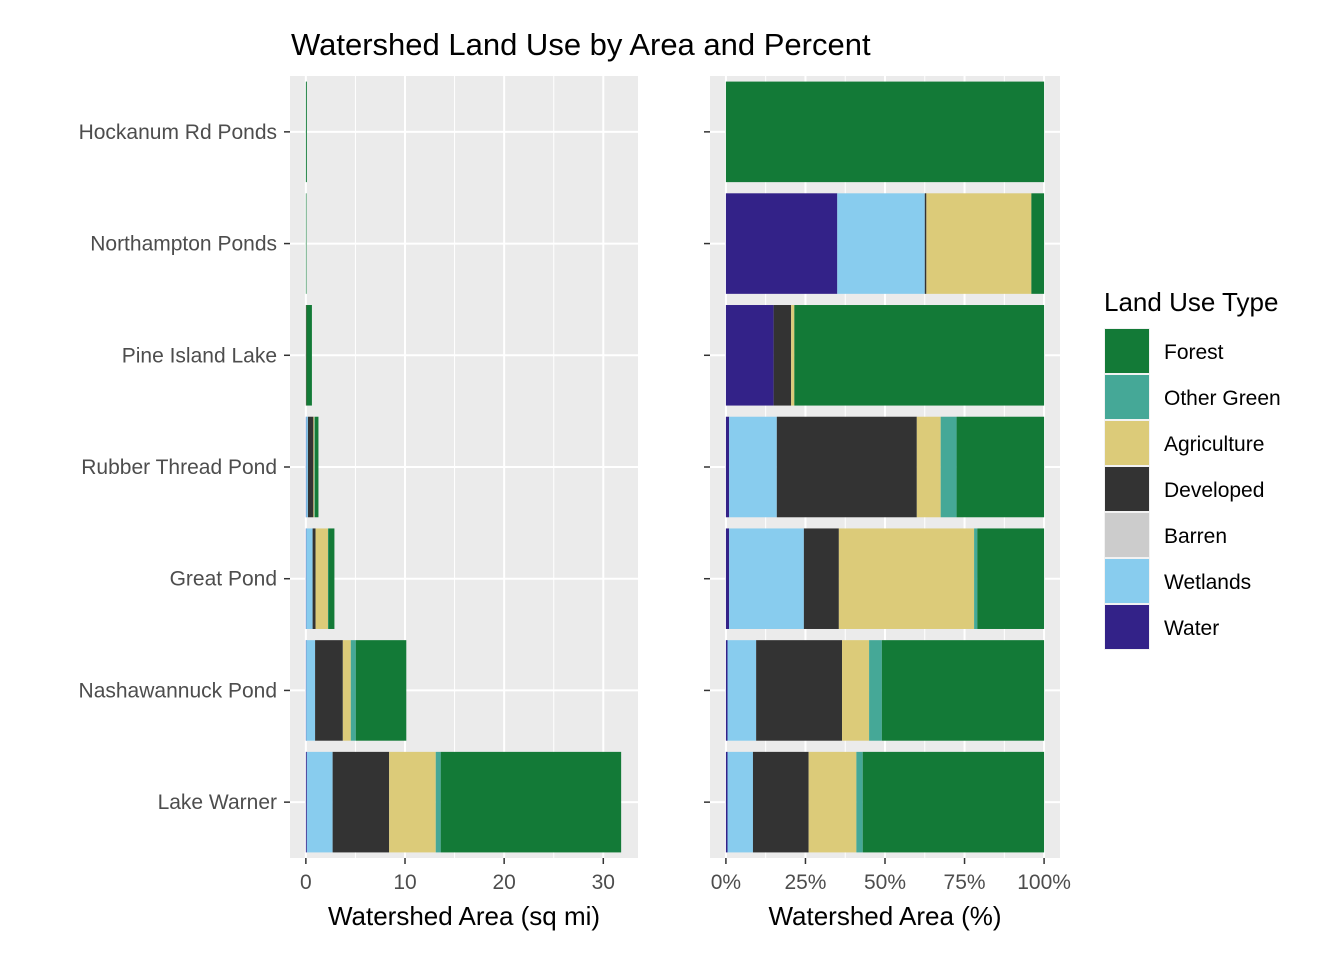 This screenshot has height=960, width=1344. Describe the element at coordinates (346, 690) in the screenshot. I see `bar-area-nashawannuck-pond-agriculture` at that location.